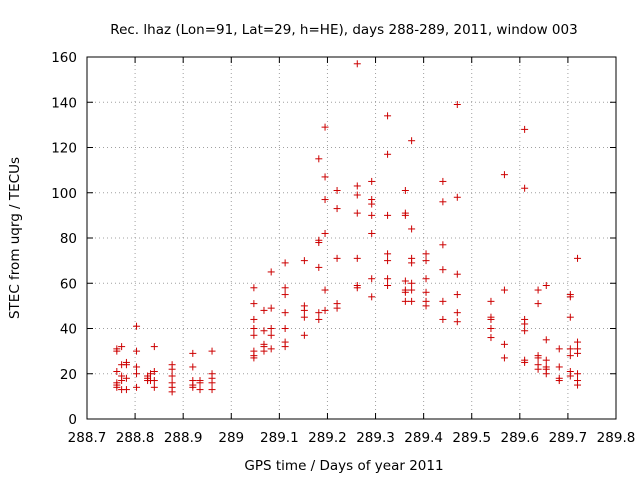 This screenshot has width=640, height=480. I want to click on x-tick-label: 289.6, so click(519, 438).